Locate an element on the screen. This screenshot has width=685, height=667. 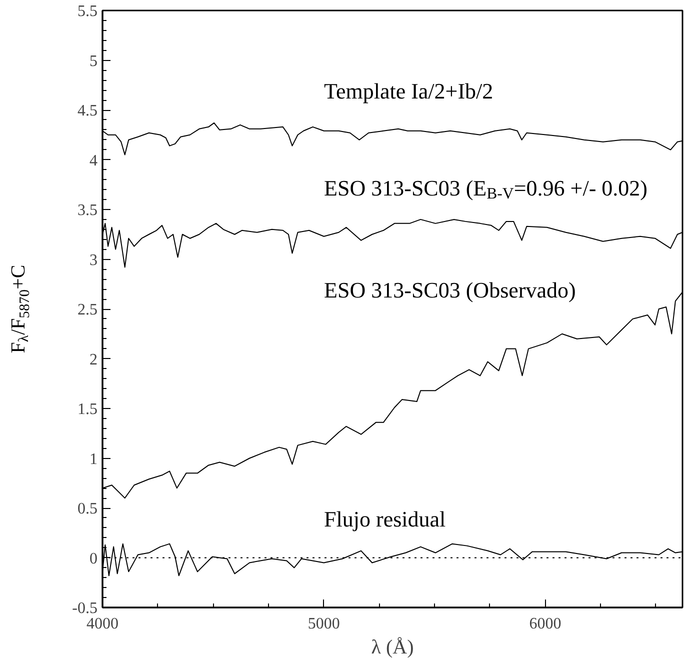
series-label: Template Ia/2+Ib/2 is located at coordinates (409, 91).